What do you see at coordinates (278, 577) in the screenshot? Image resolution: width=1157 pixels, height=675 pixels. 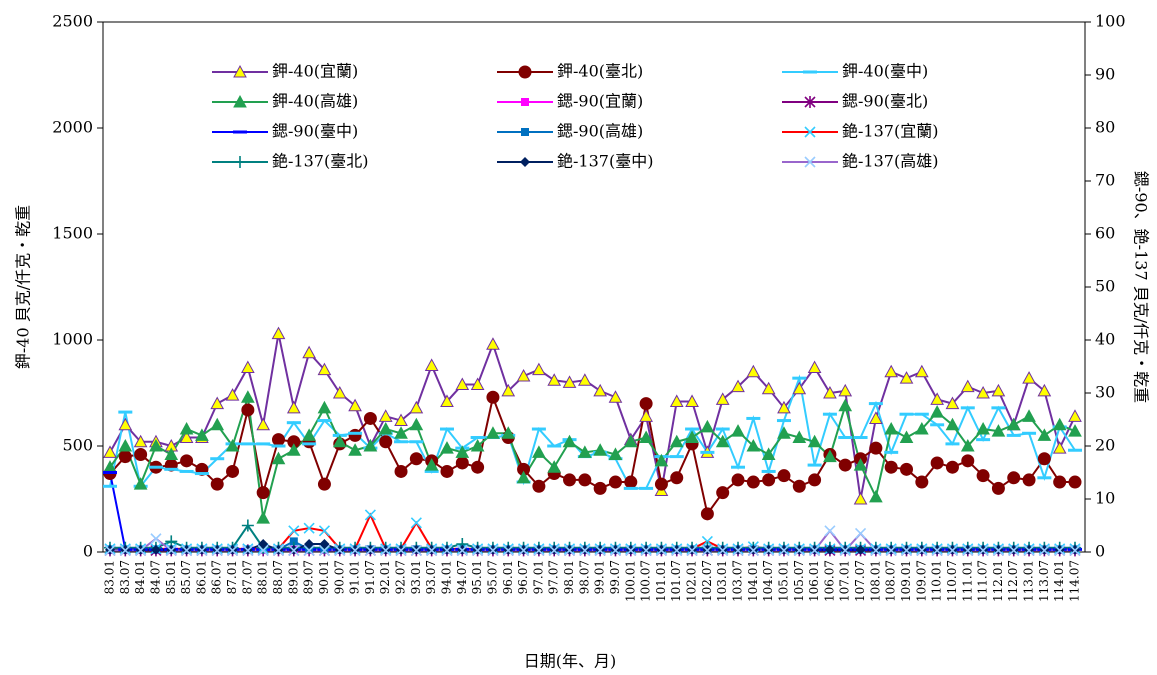 I see `x-tick-label: 88.07` at bounding box center [278, 577].